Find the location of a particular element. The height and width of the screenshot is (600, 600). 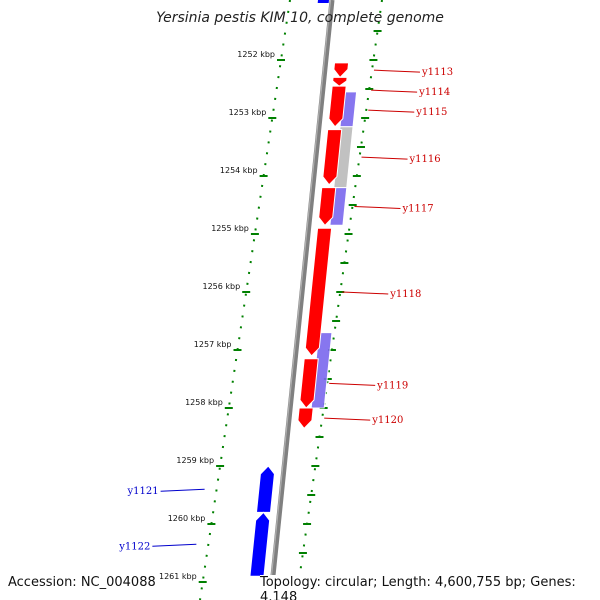

partial-gene-top is located at coordinates (323, 1).